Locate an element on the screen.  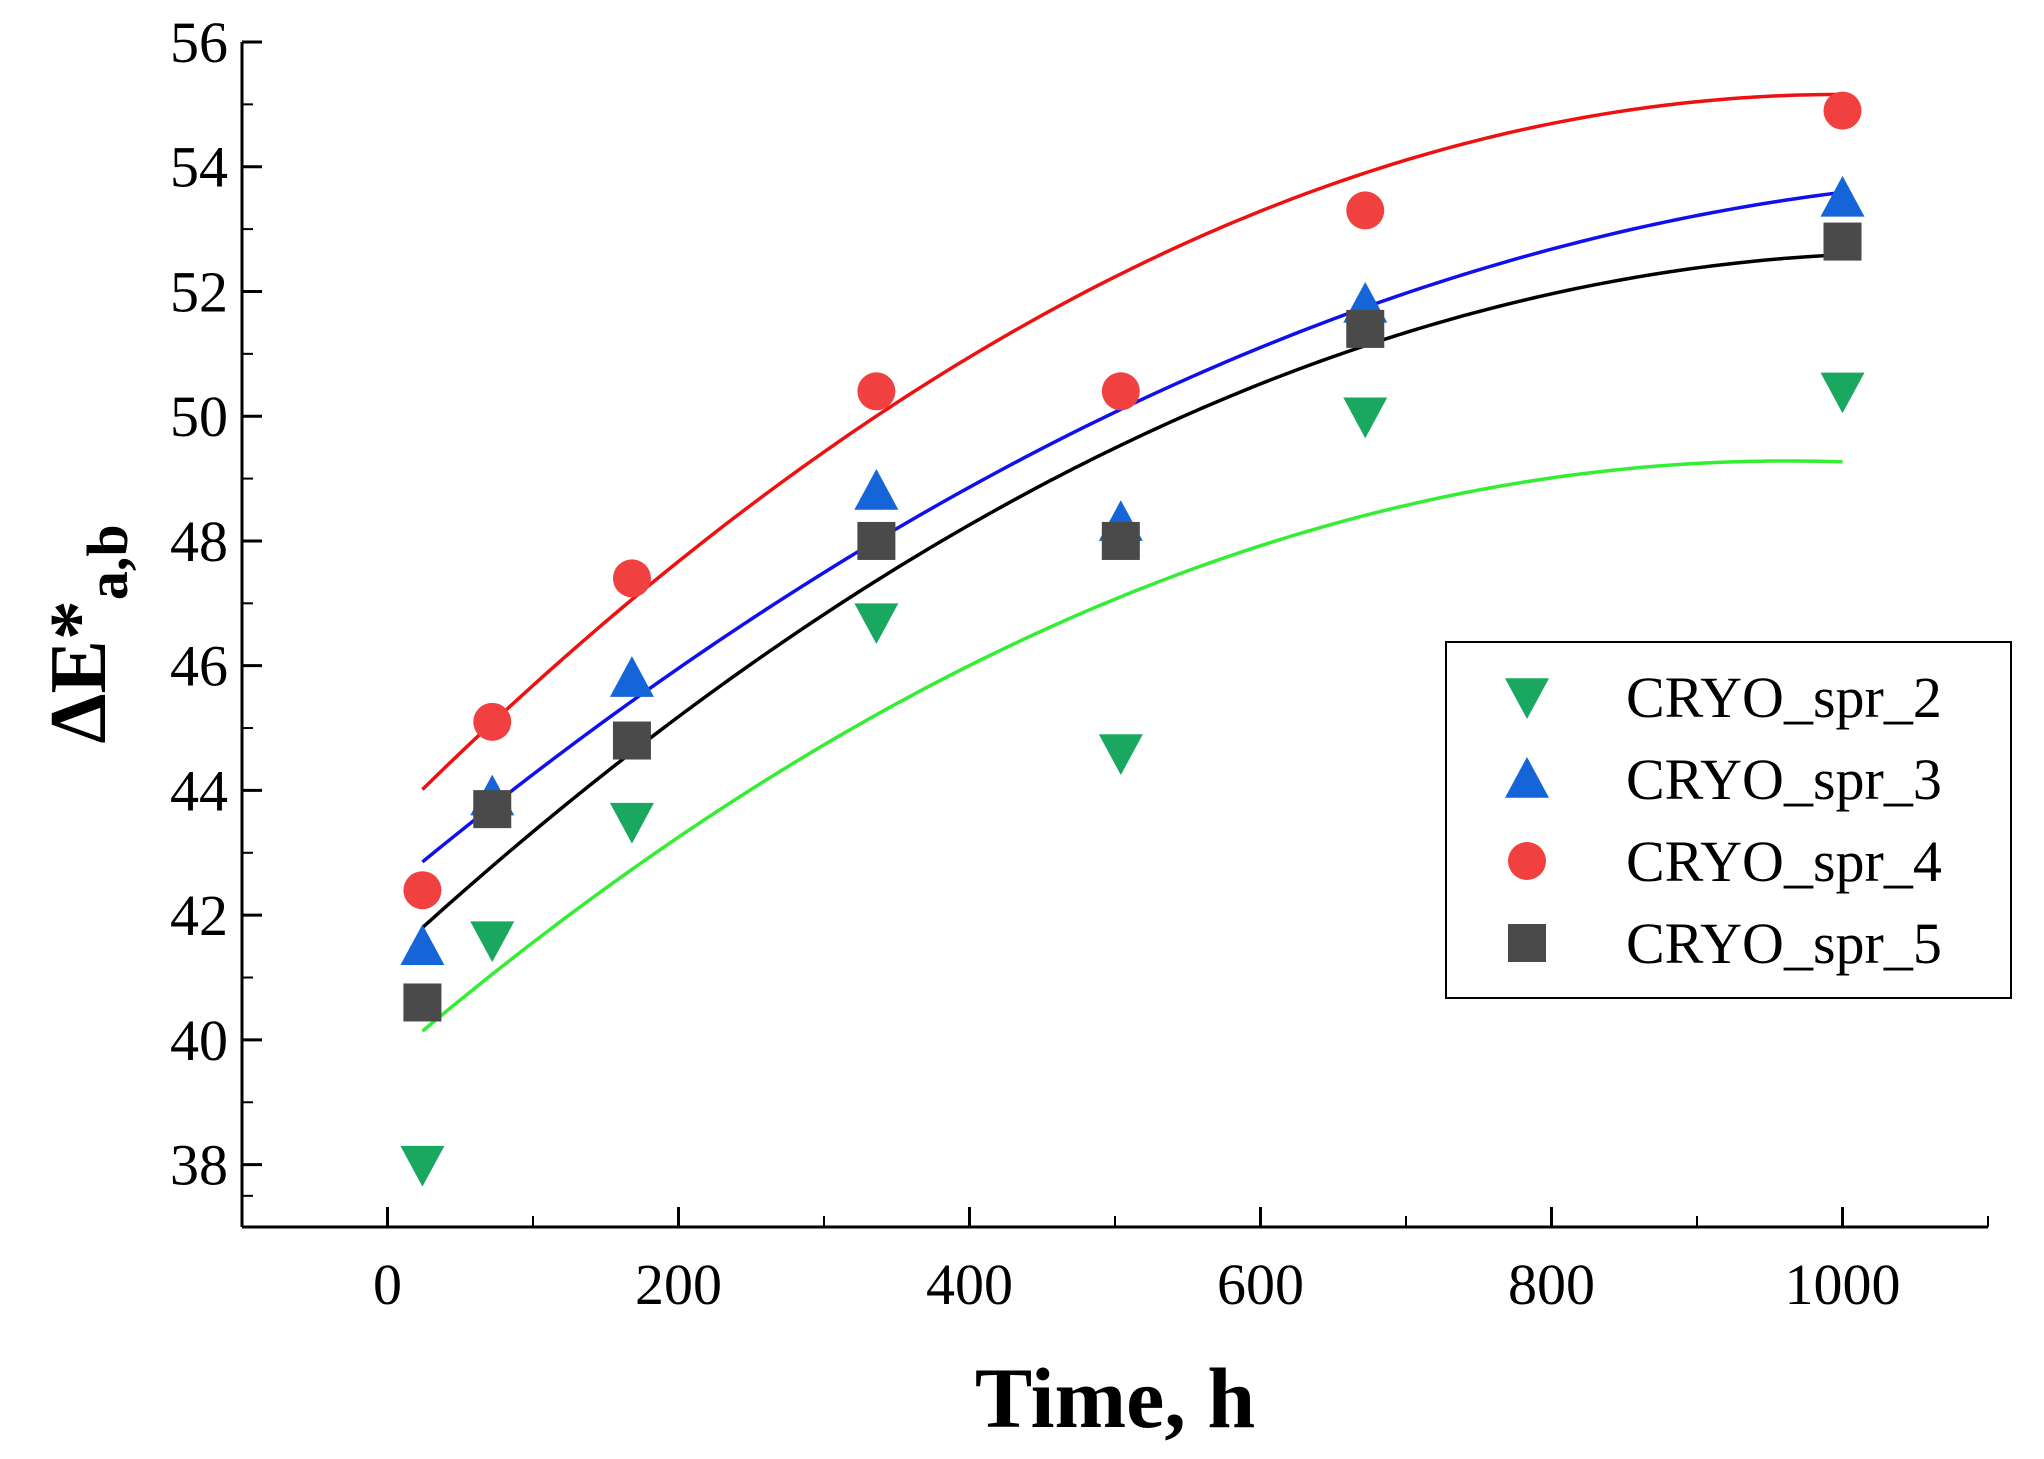
y-tick-label: 52 is located at coordinates (199, 291).